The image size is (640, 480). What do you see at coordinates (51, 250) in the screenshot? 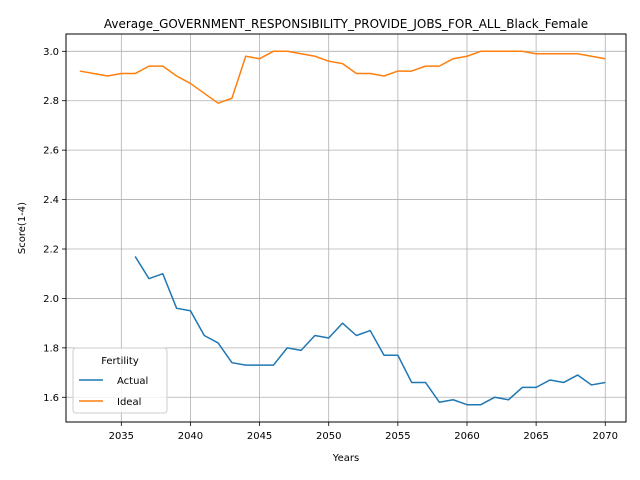
I see `y-tick-label: 2.2` at bounding box center [51, 250].